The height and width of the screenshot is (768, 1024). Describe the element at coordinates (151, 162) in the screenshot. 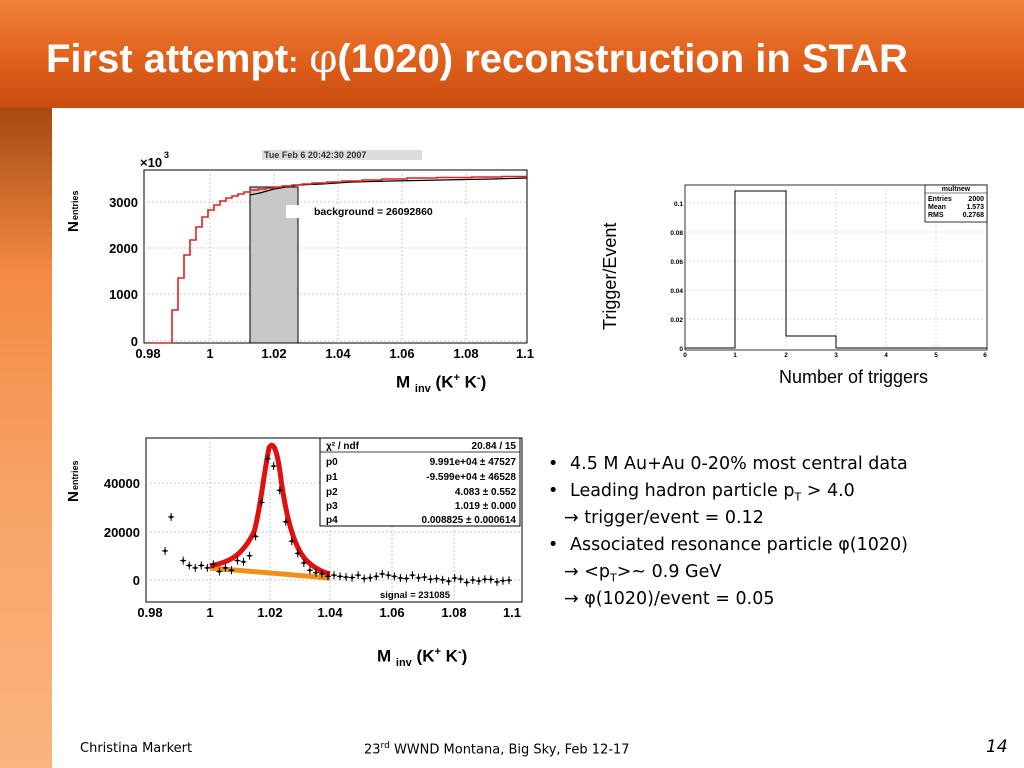

I see `exponent-label: ×10` at that location.